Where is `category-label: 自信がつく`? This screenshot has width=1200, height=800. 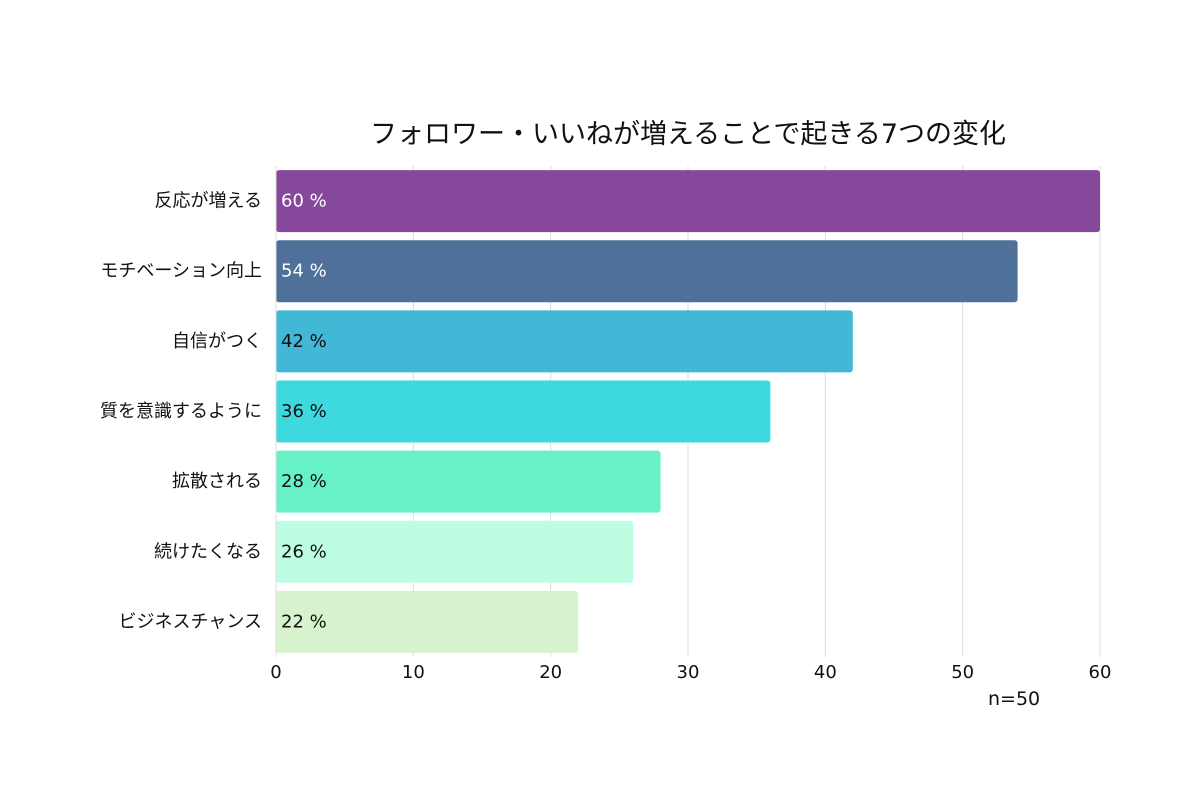
category-label: 自信がつく is located at coordinates (217, 341).